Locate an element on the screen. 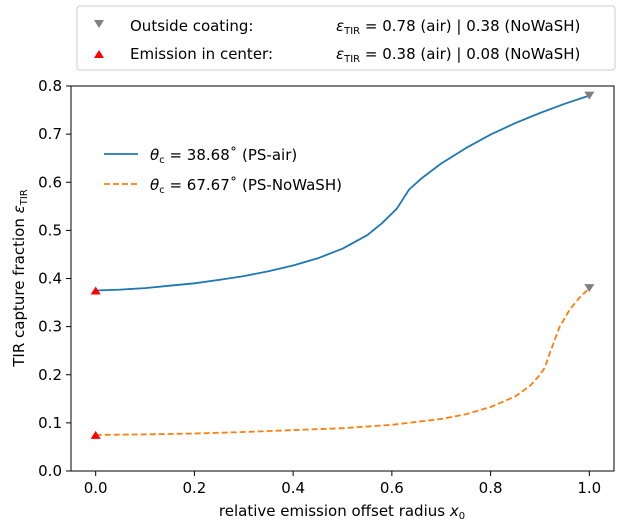  y-tick-label: 0.8 is located at coordinates (50, 86).